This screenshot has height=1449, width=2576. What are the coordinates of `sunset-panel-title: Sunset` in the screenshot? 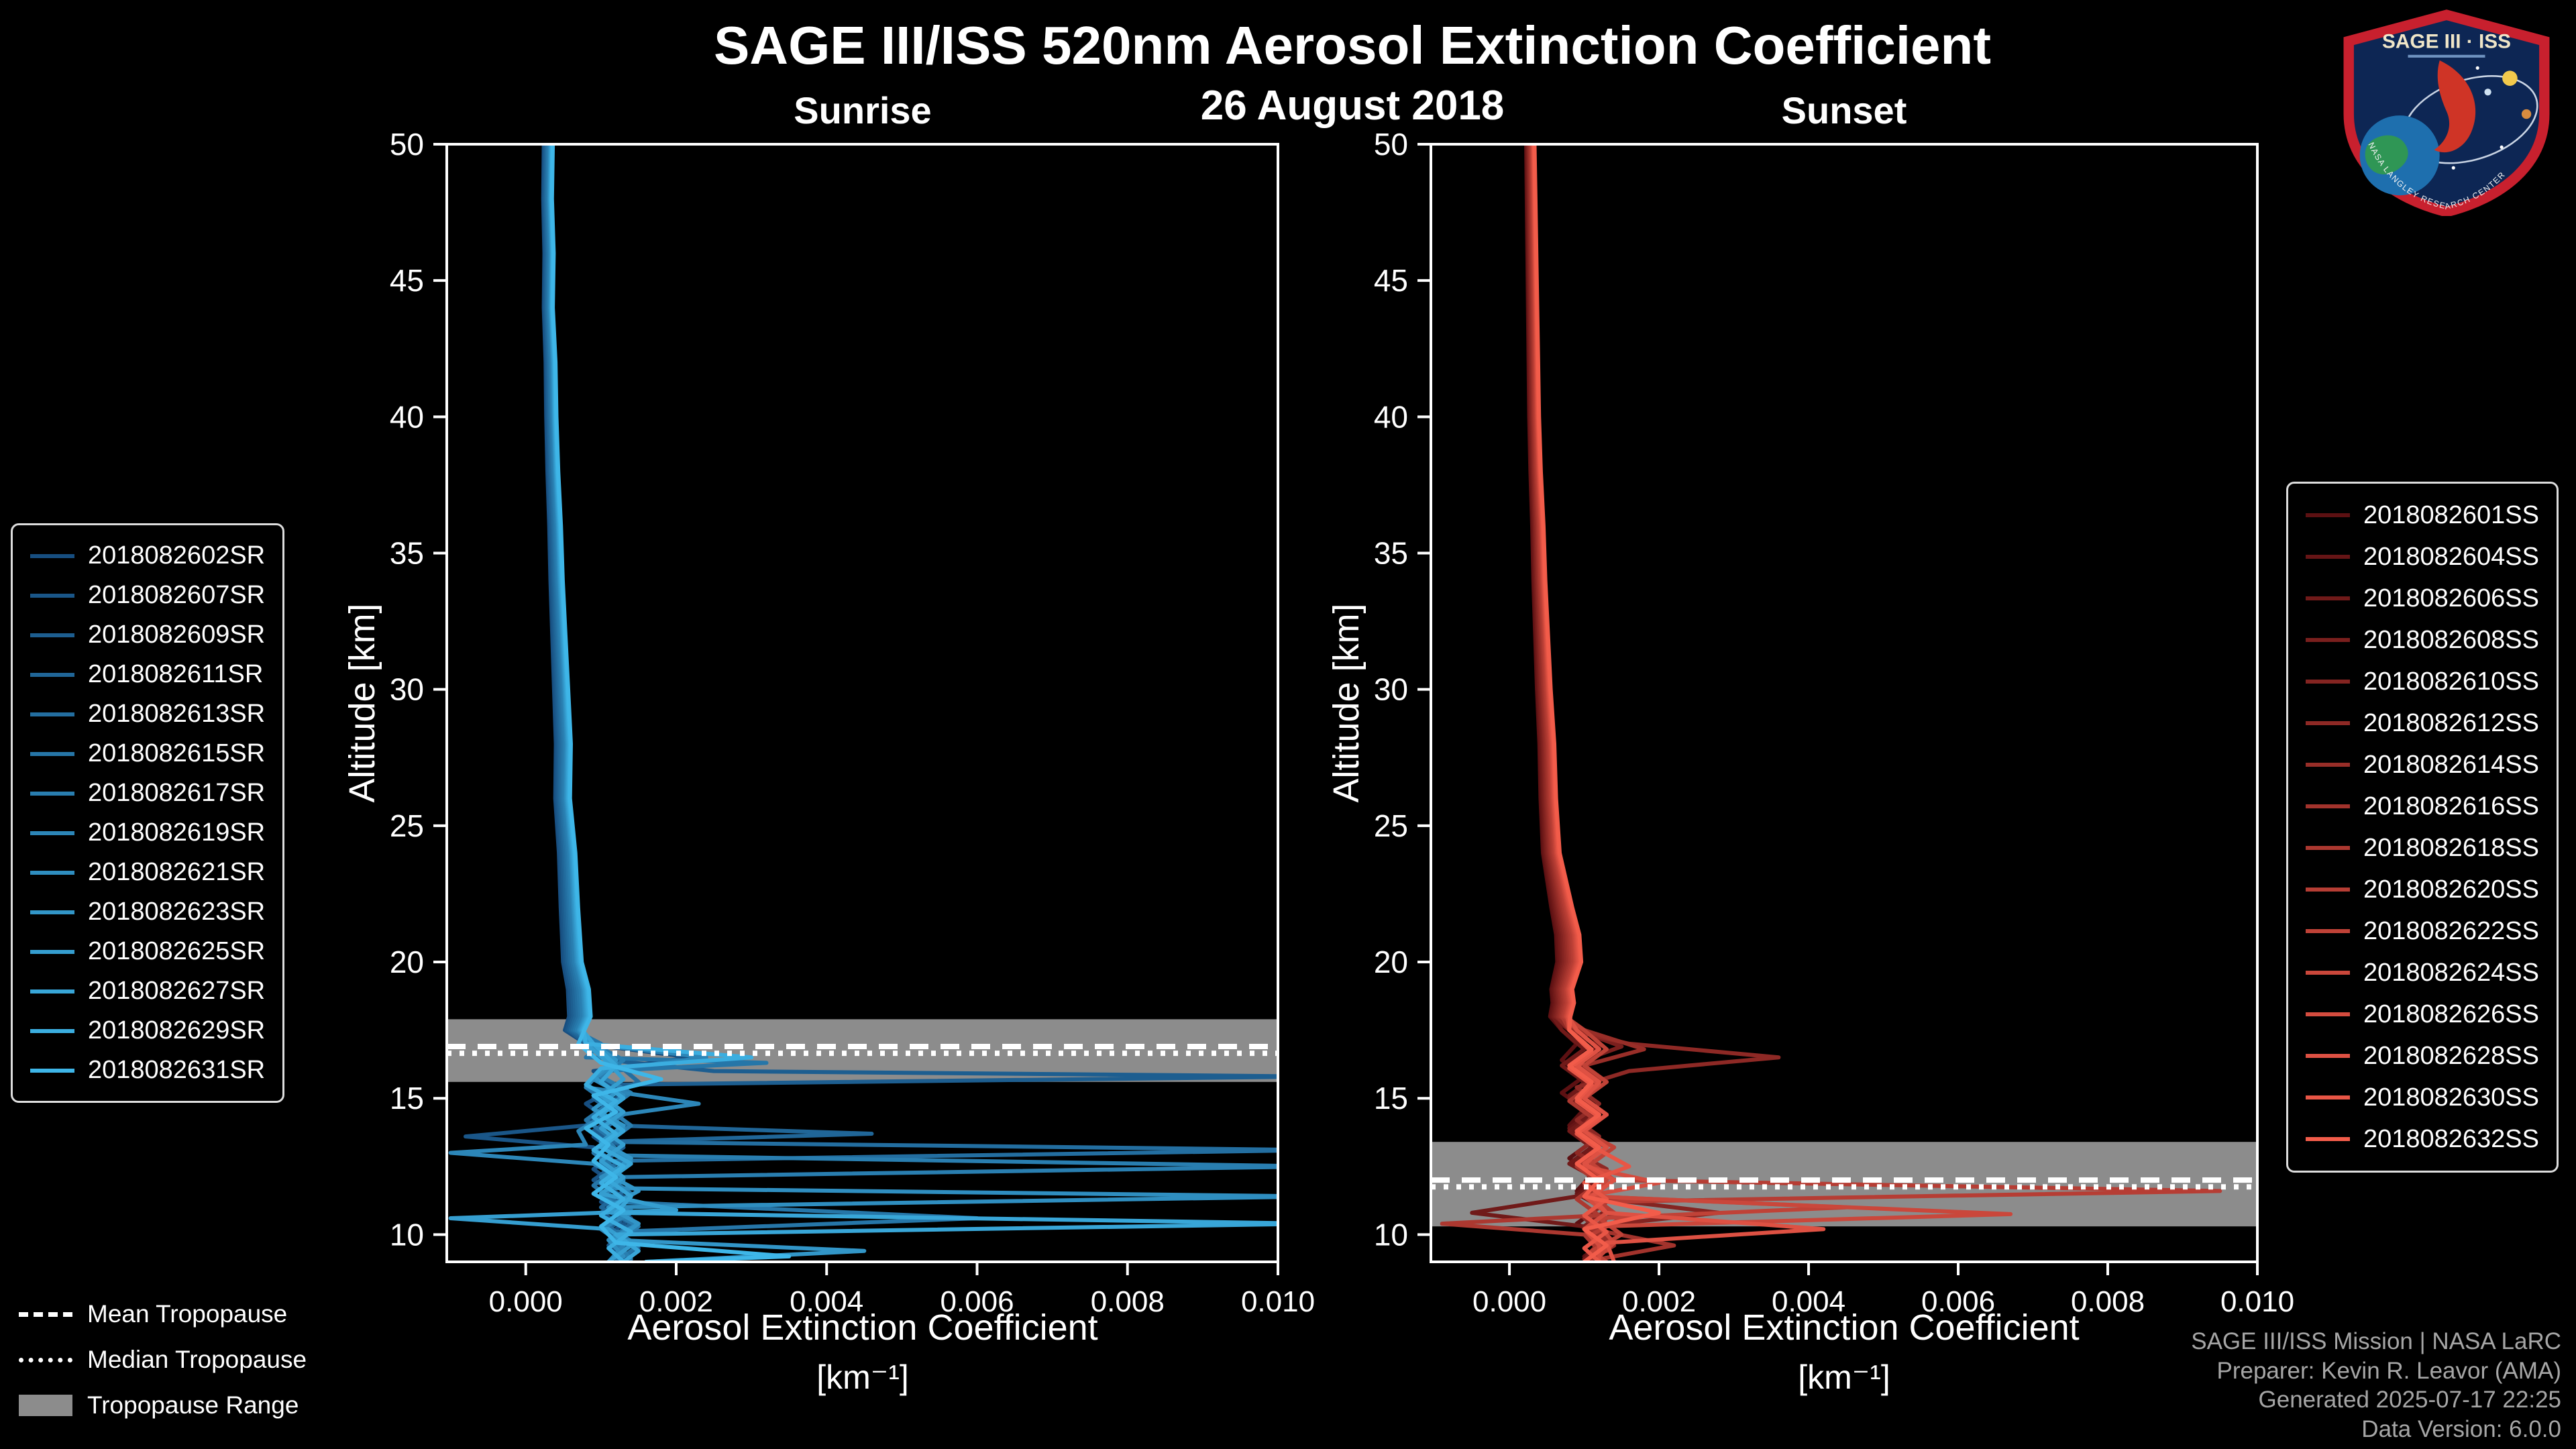 It's located at (1844, 110).